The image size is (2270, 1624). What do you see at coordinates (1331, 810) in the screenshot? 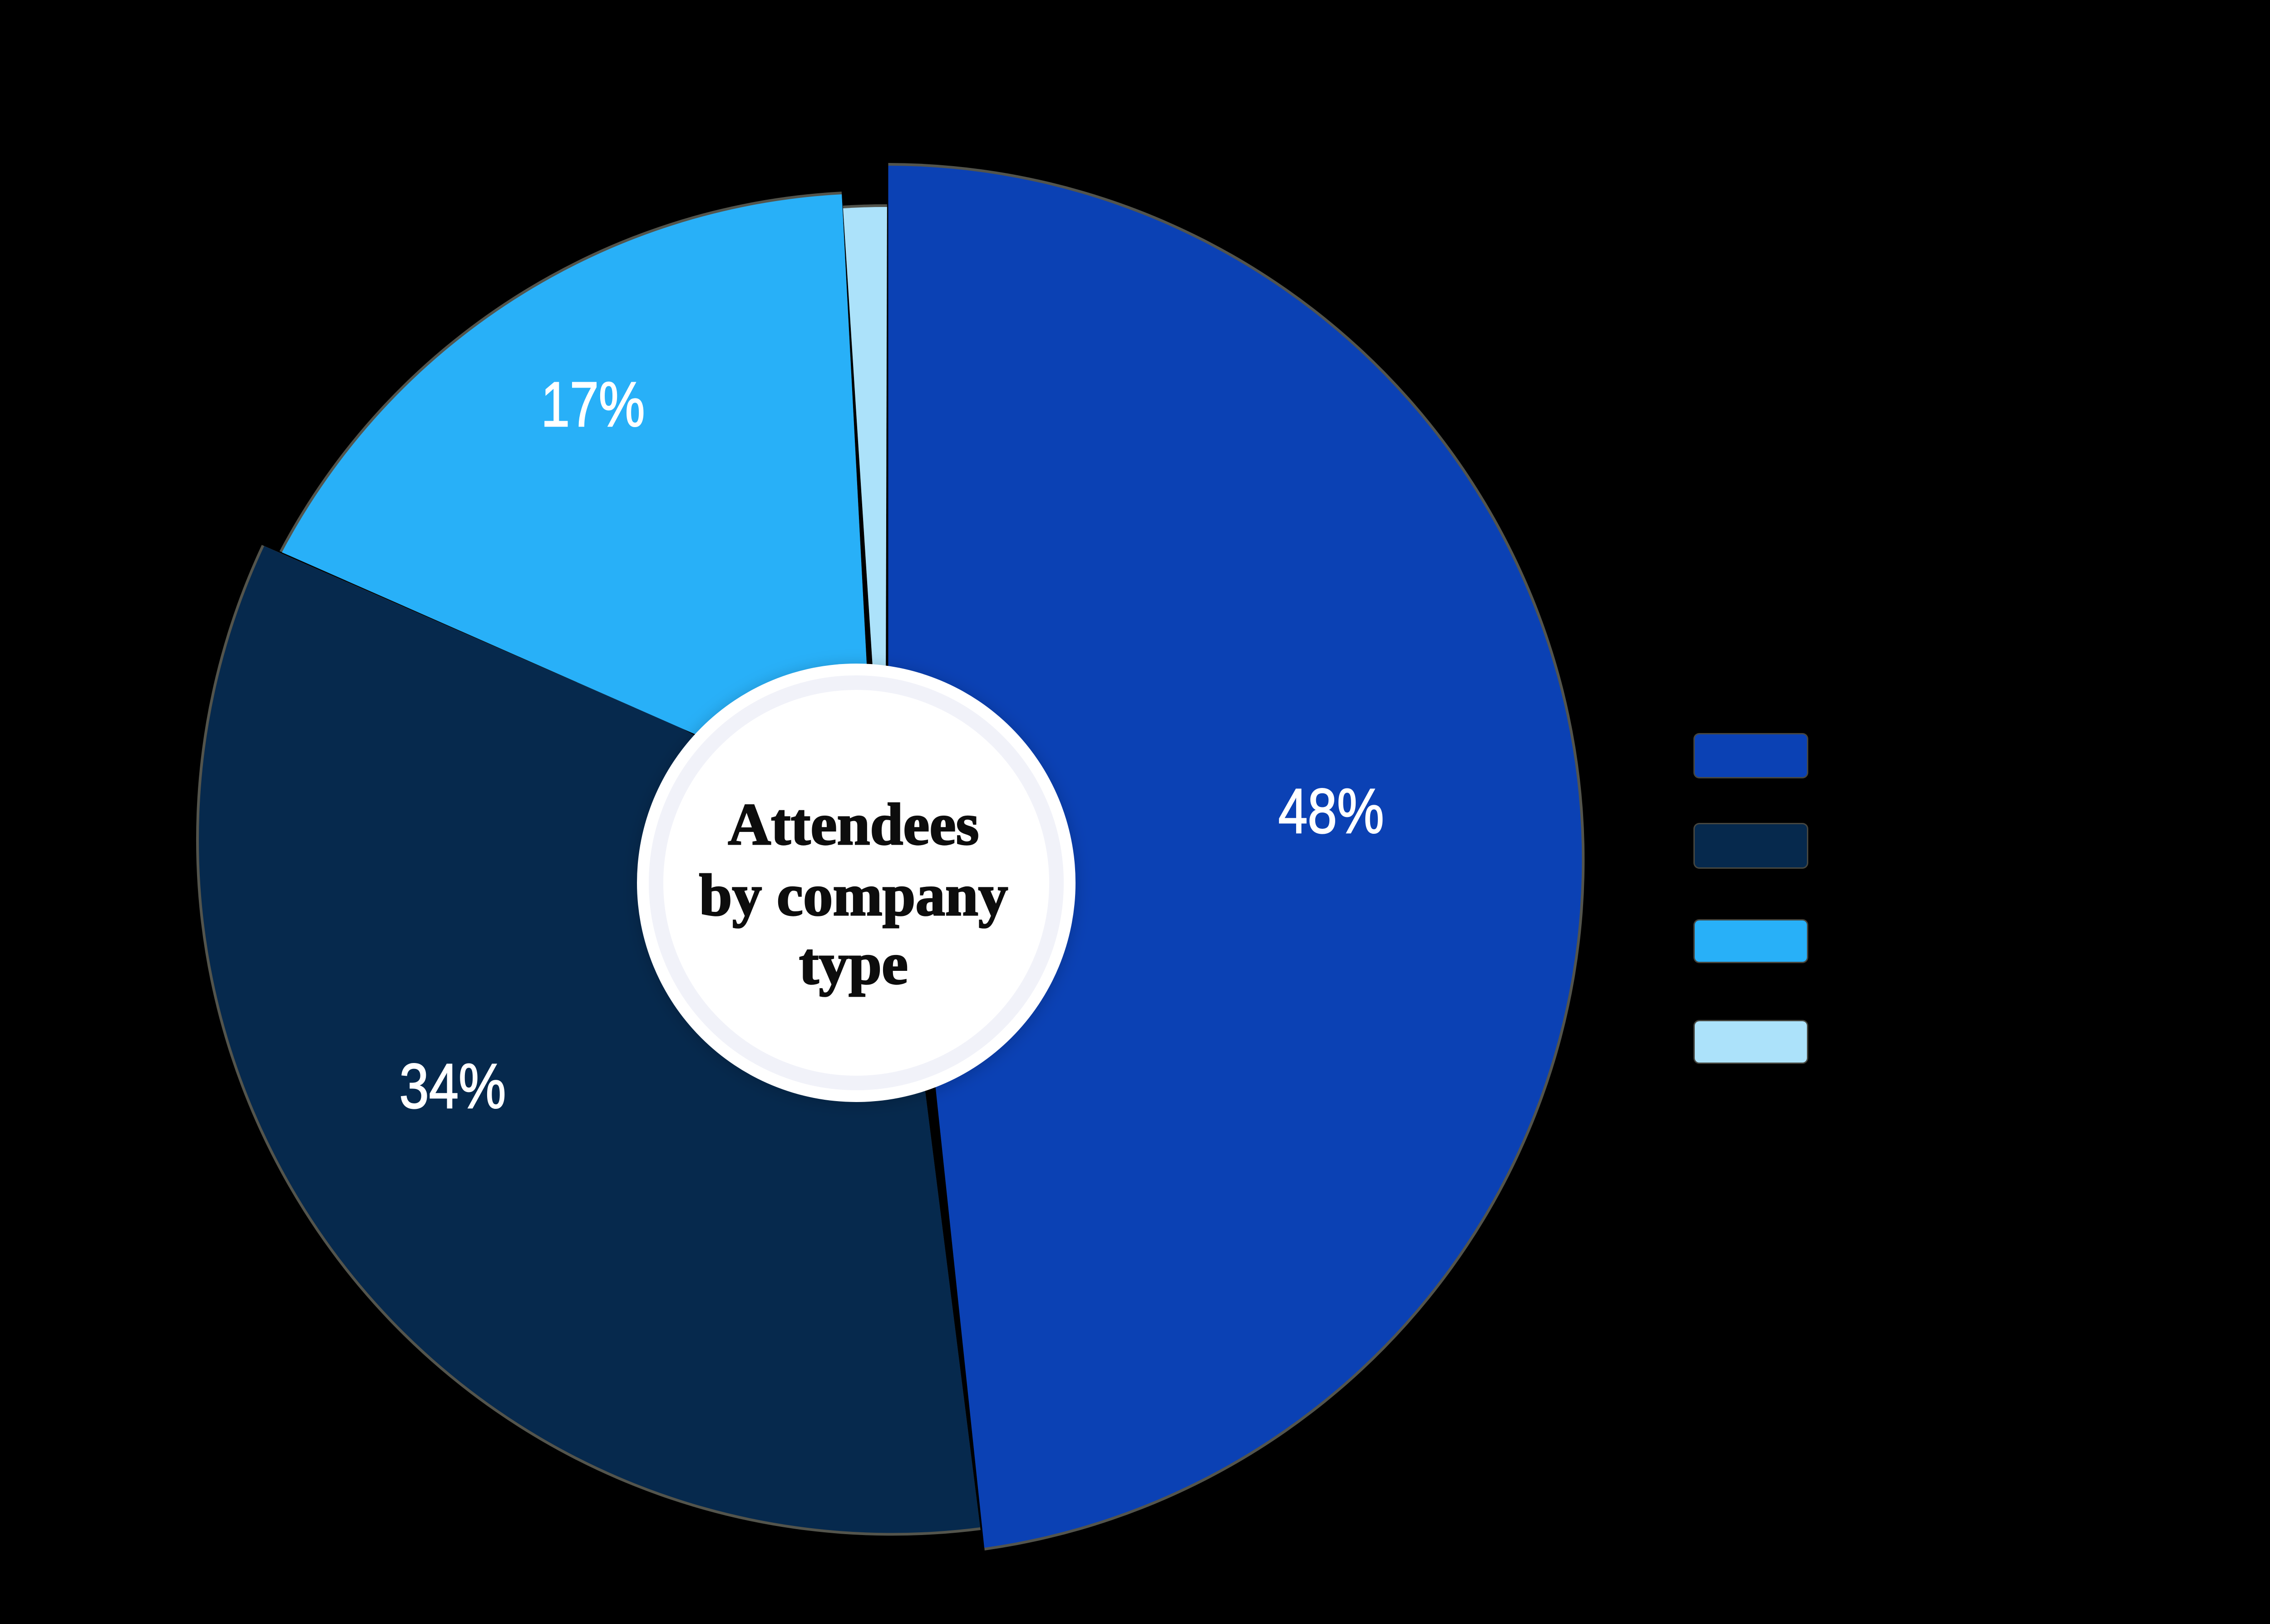
I see `svg-text: 48%` at bounding box center [1331, 810].